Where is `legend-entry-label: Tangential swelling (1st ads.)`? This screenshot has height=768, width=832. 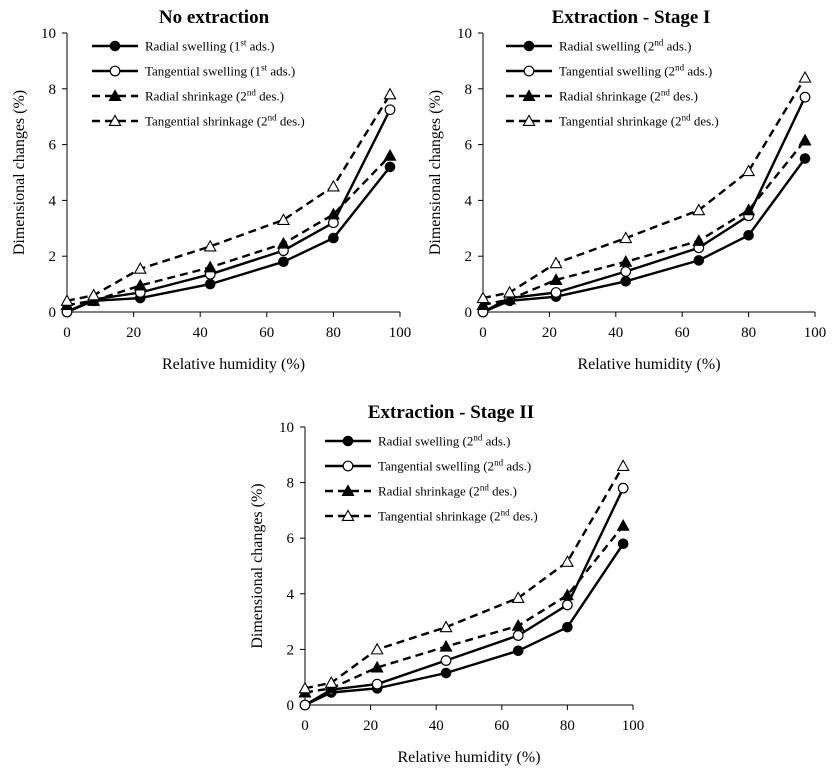 legend-entry-label: Tangential swelling (1st ads.) is located at coordinates (220, 71).